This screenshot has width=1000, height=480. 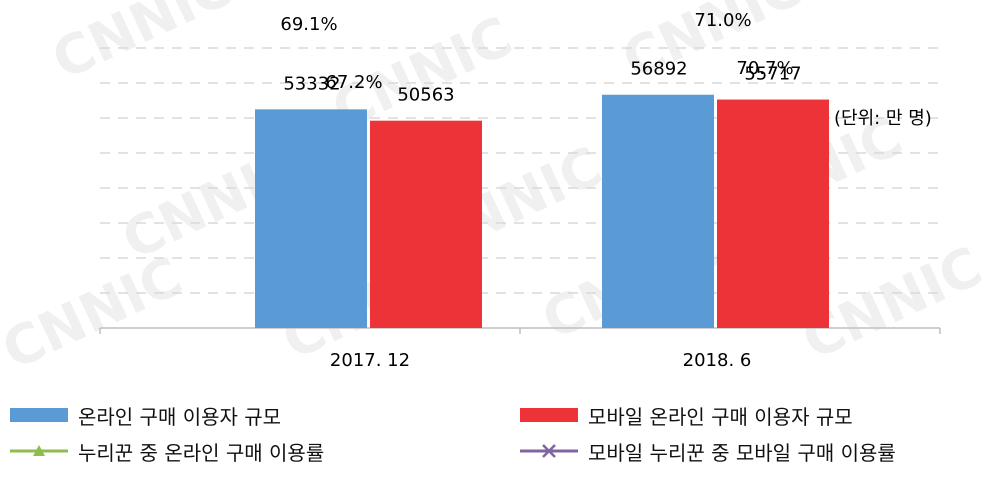 I want to click on x-tick-label: 2018. 6, so click(x=717, y=360).